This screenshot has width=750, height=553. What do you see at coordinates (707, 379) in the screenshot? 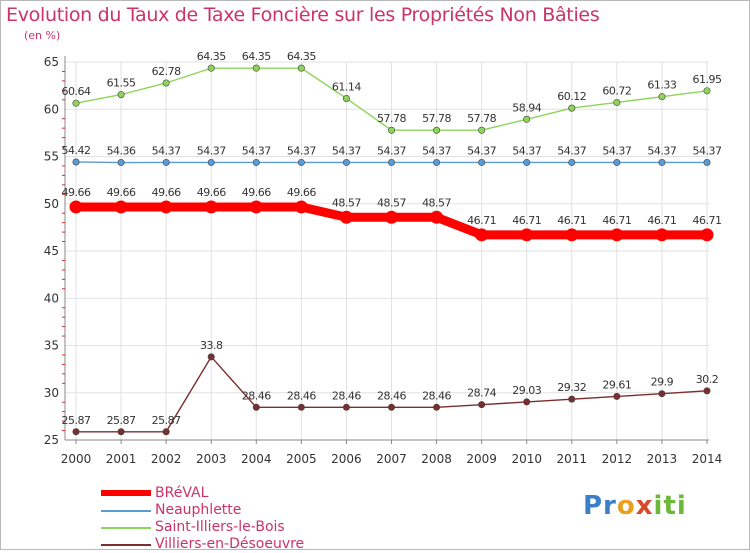
I see `data-label-3-14: 30.2` at bounding box center [707, 379].